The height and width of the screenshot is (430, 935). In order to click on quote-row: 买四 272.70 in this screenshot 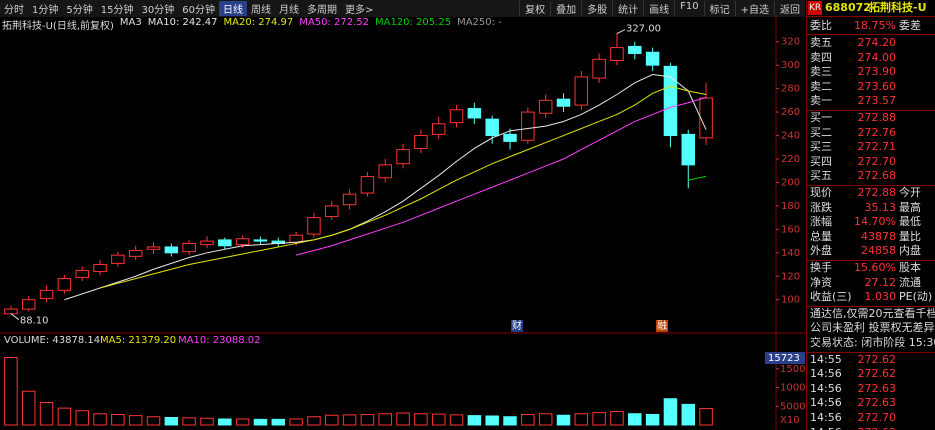, I will do `click(871, 162)`.